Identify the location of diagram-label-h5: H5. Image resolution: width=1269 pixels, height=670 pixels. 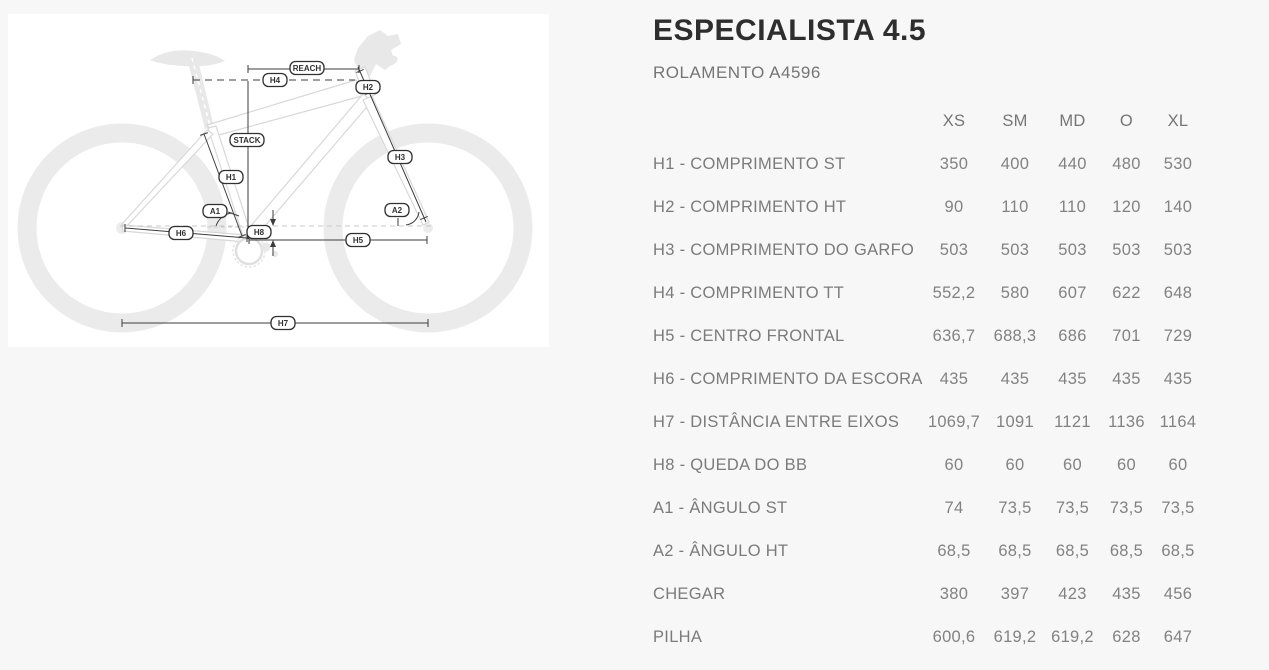
(358, 240).